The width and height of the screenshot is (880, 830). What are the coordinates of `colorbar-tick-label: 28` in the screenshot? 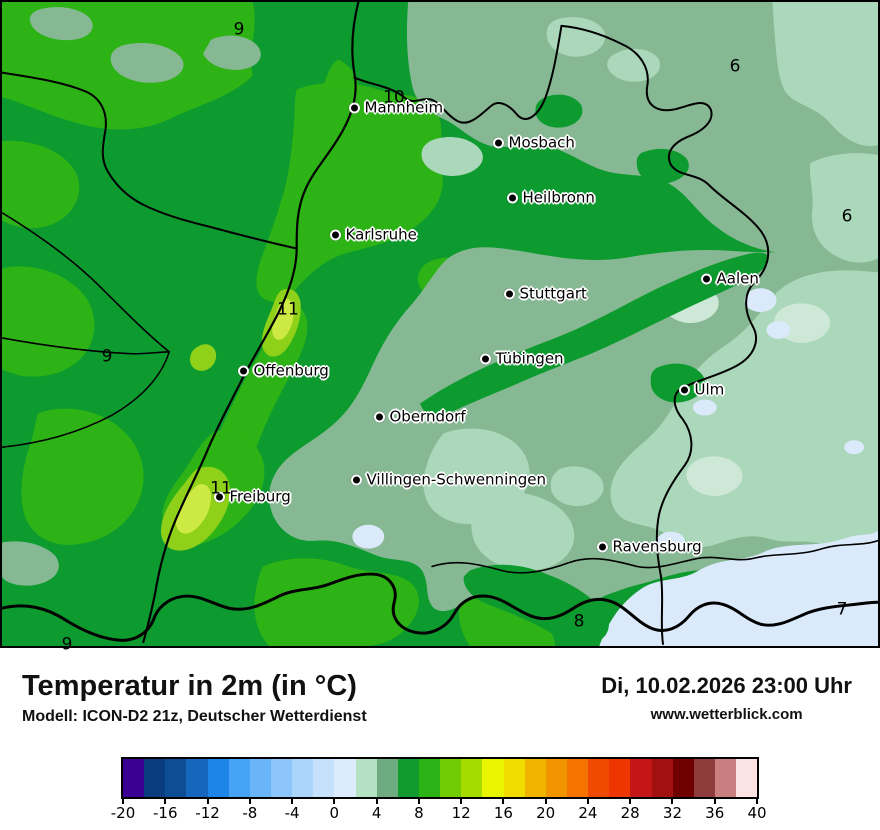 It's located at (630, 813).